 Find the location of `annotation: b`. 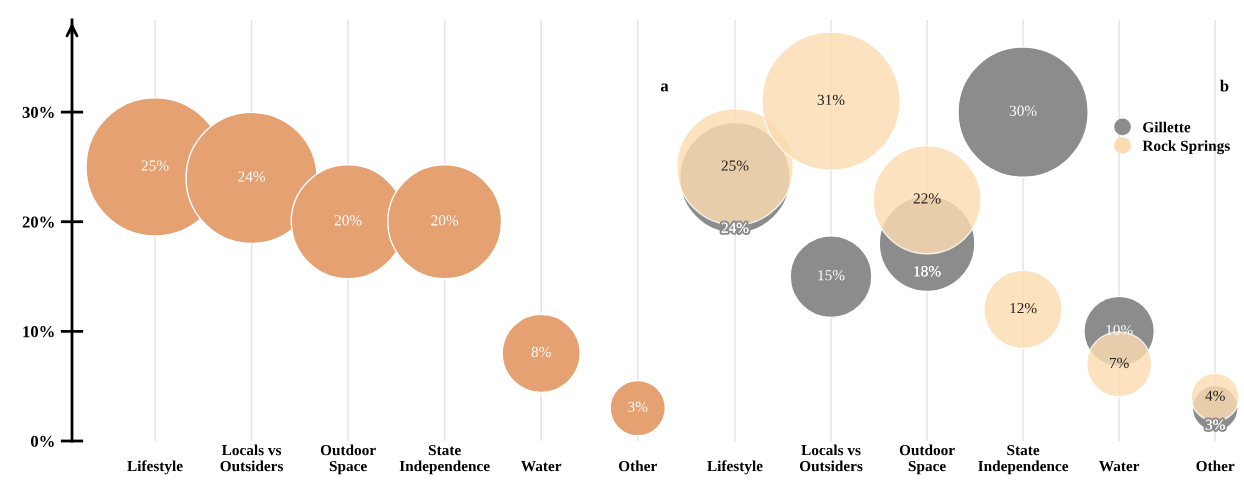

annotation: b is located at coordinates (1224, 85).